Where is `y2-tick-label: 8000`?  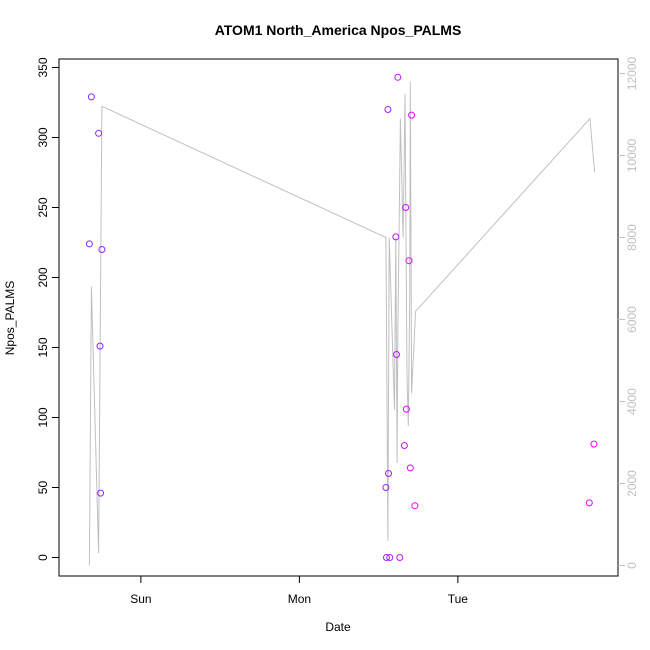
y2-tick-label: 8000 is located at coordinates (632, 237).